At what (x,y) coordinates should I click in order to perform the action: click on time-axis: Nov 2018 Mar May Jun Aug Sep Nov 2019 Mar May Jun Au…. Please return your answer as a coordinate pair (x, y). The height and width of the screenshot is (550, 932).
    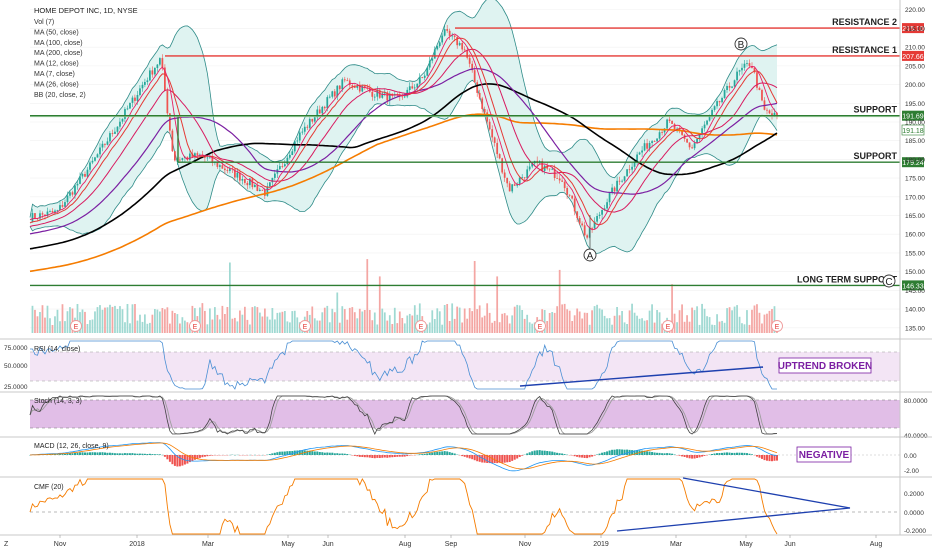
    Looking at the image, I should click on (468, 541).